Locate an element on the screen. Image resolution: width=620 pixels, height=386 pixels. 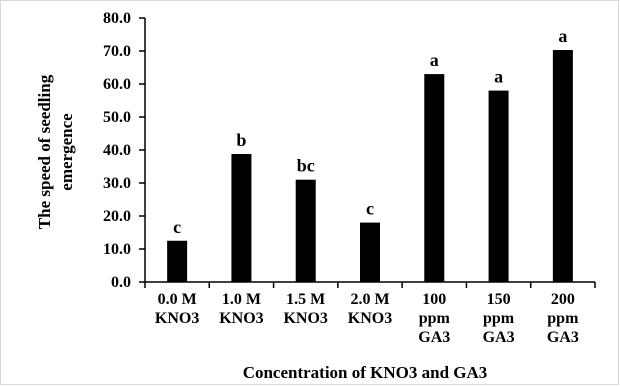
y-tick-label: 10.0 is located at coordinates (117, 249).